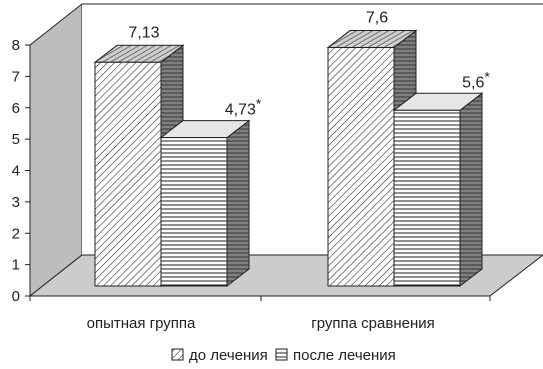  Describe the element at coordinates (372, 323) in the screenshot. I see `category-label-1: группа сравнения` at that location.